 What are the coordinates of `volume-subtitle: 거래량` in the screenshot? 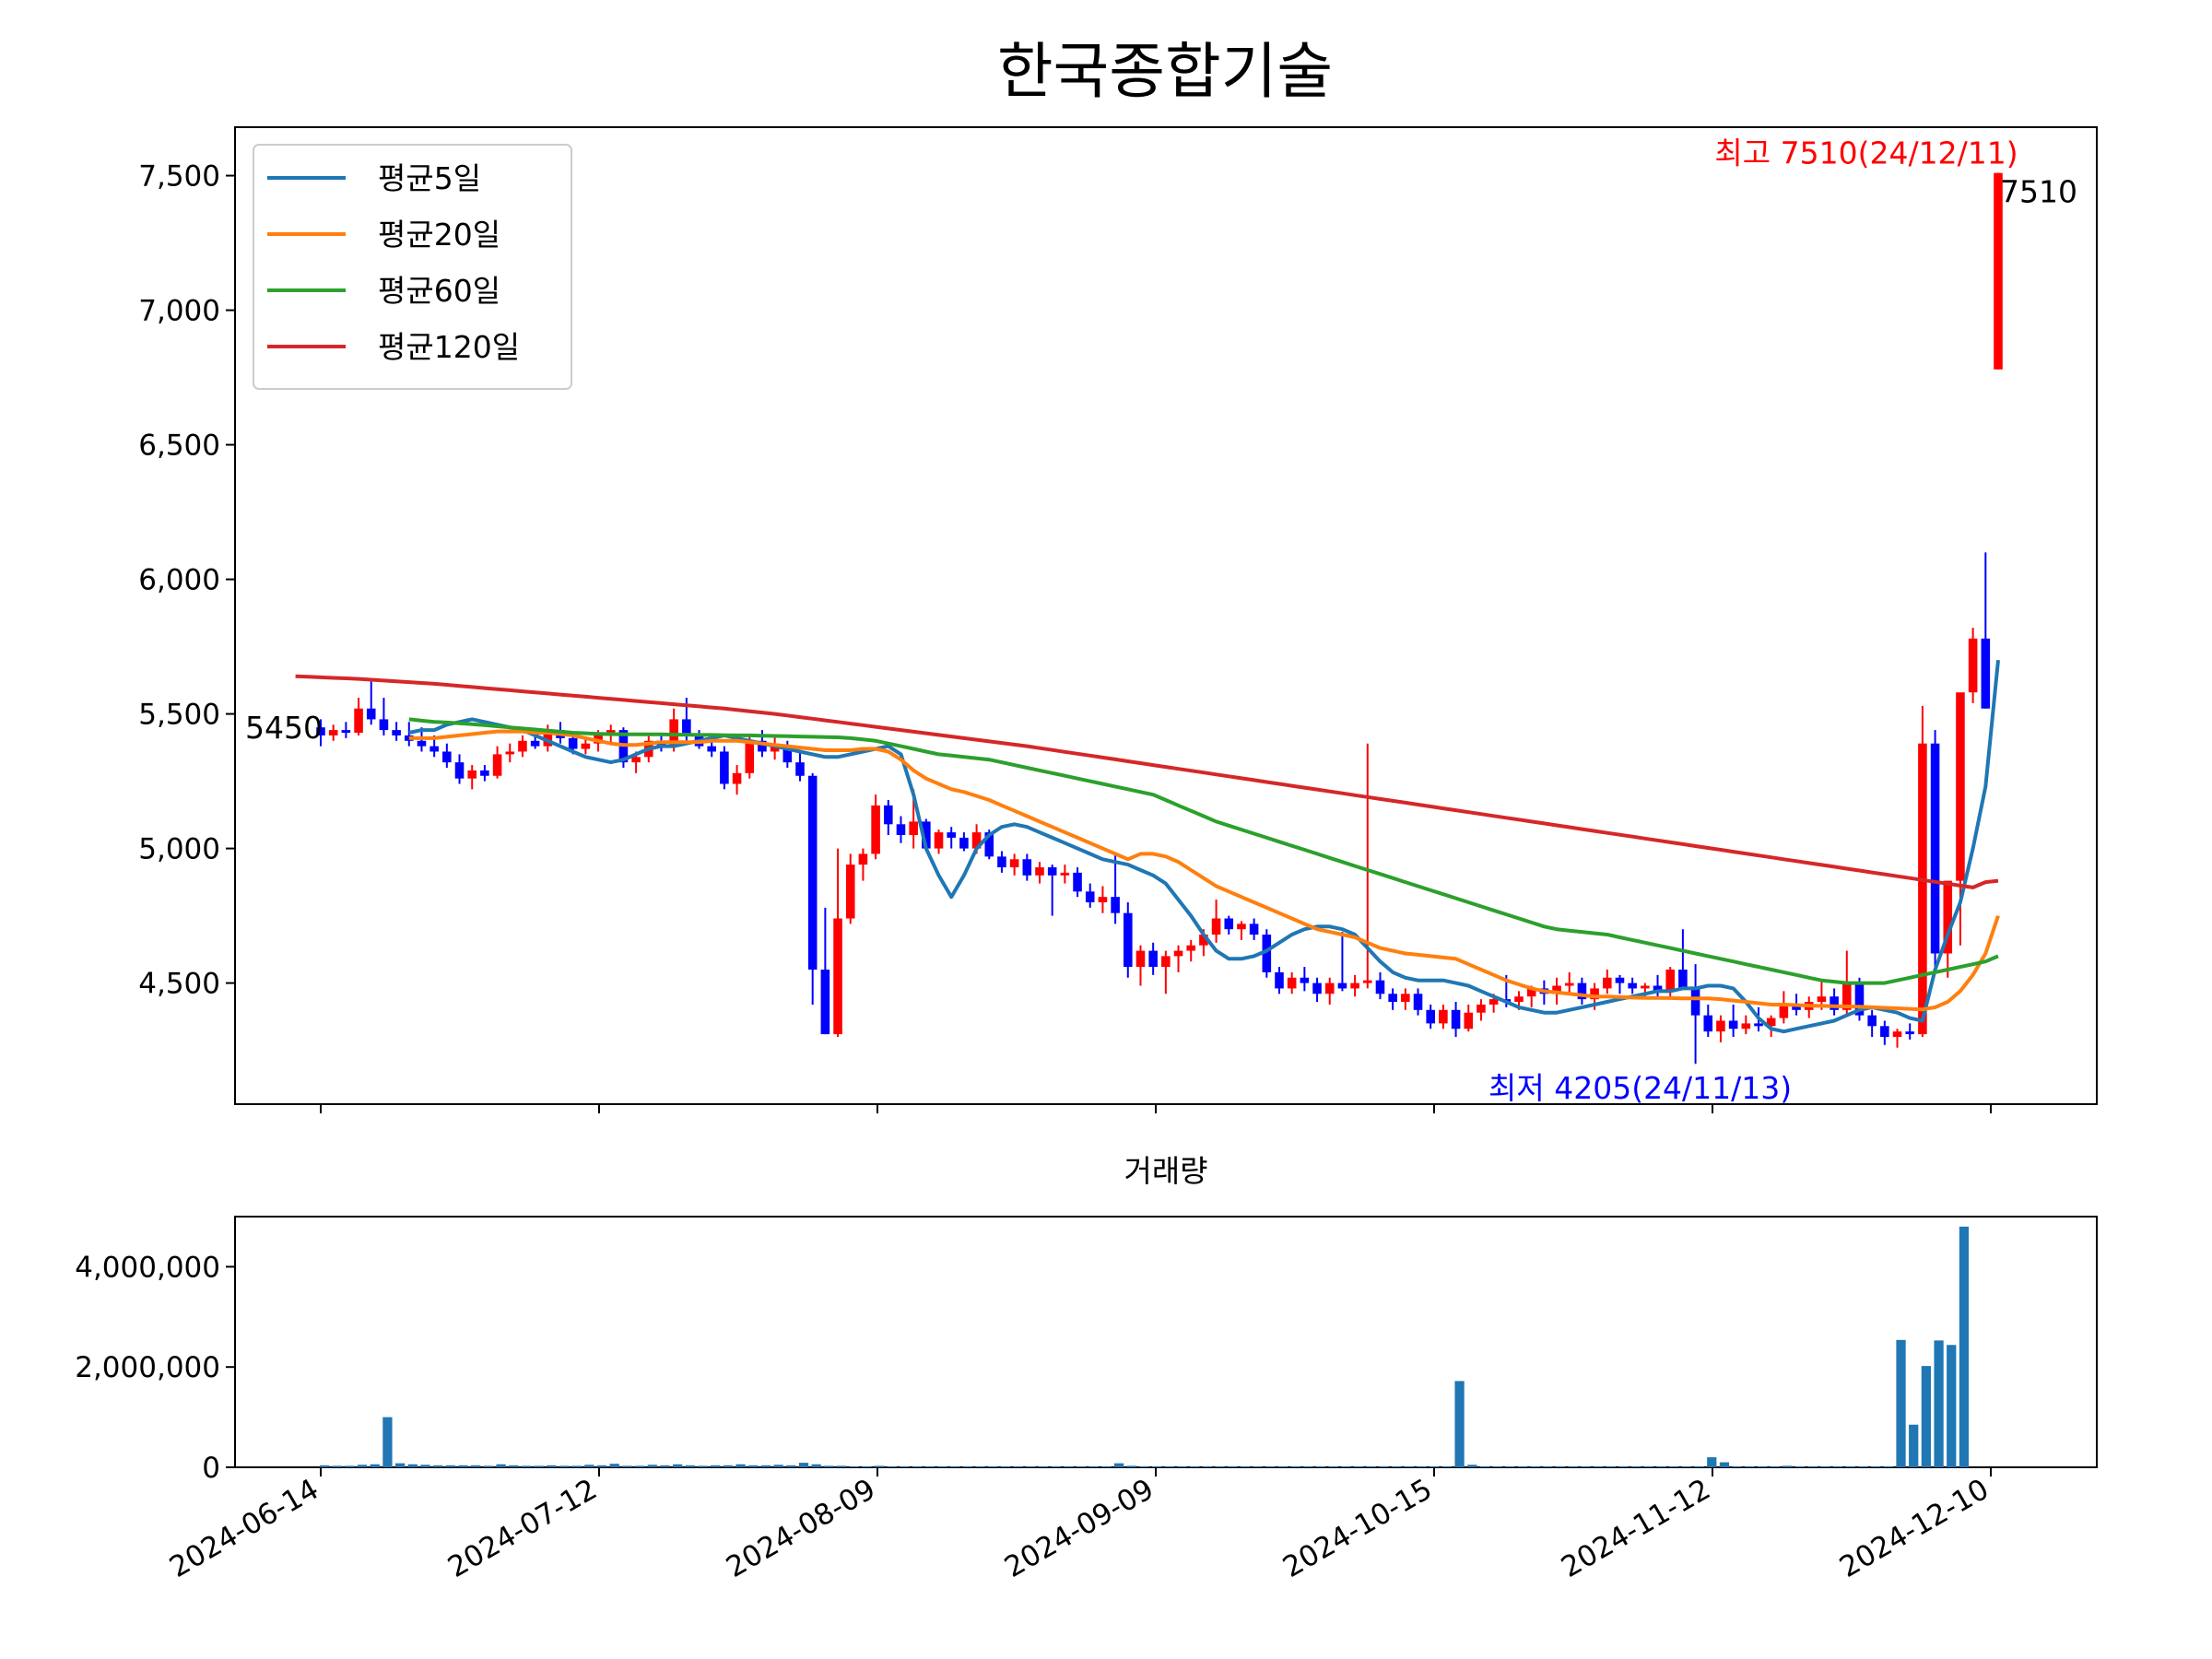 It's located at (1165, 1171).